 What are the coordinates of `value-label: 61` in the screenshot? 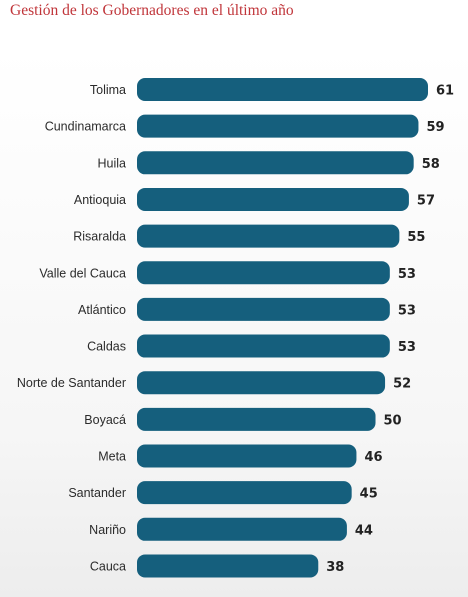 It's located at (445, 91).